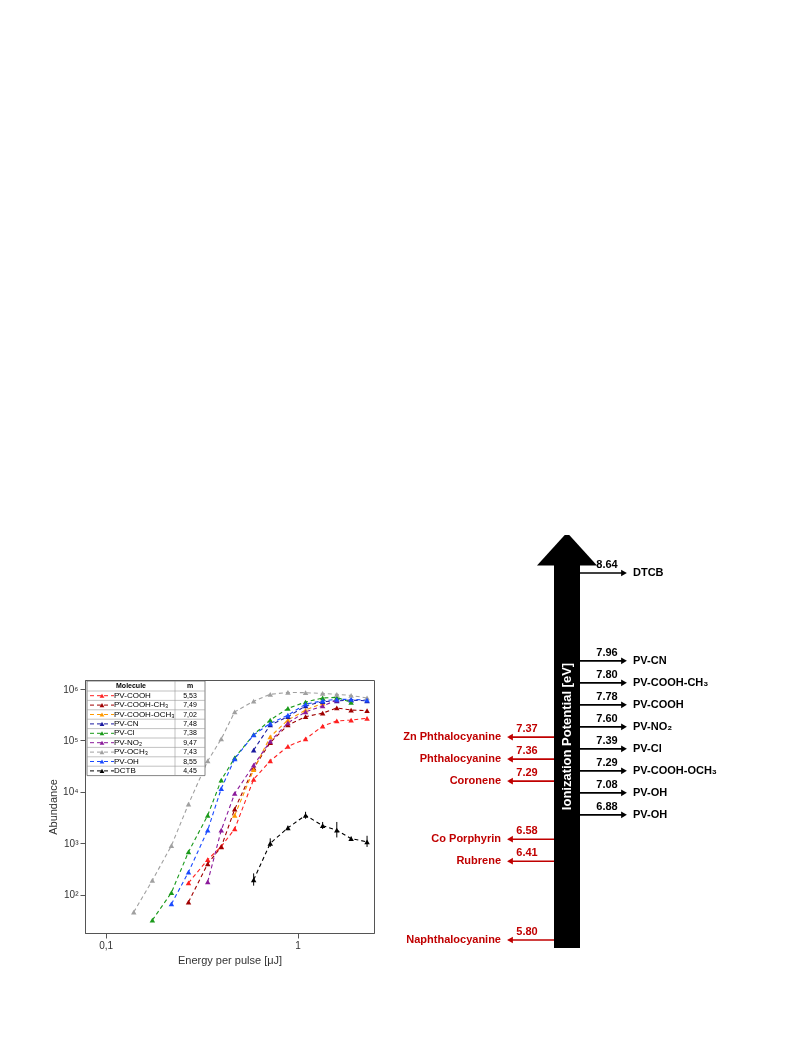  What do you see at coordinates (126, 723) in the screenshot?
I see `legend-label: PV-CN` at bounding box center [126, 723].